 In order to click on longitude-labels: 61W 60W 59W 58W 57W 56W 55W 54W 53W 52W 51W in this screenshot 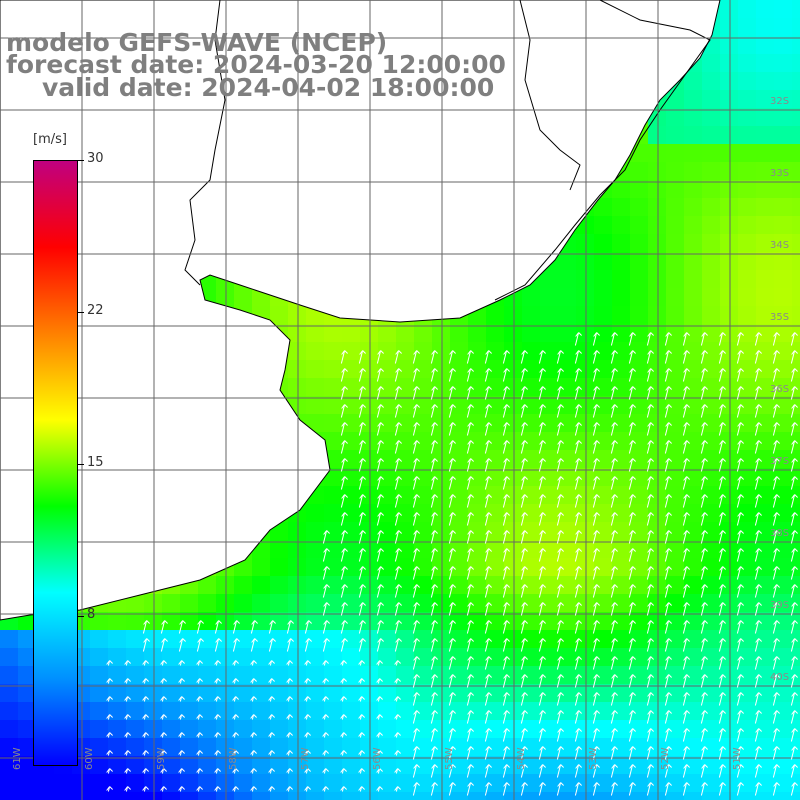, I will do `click(377, 758)`.